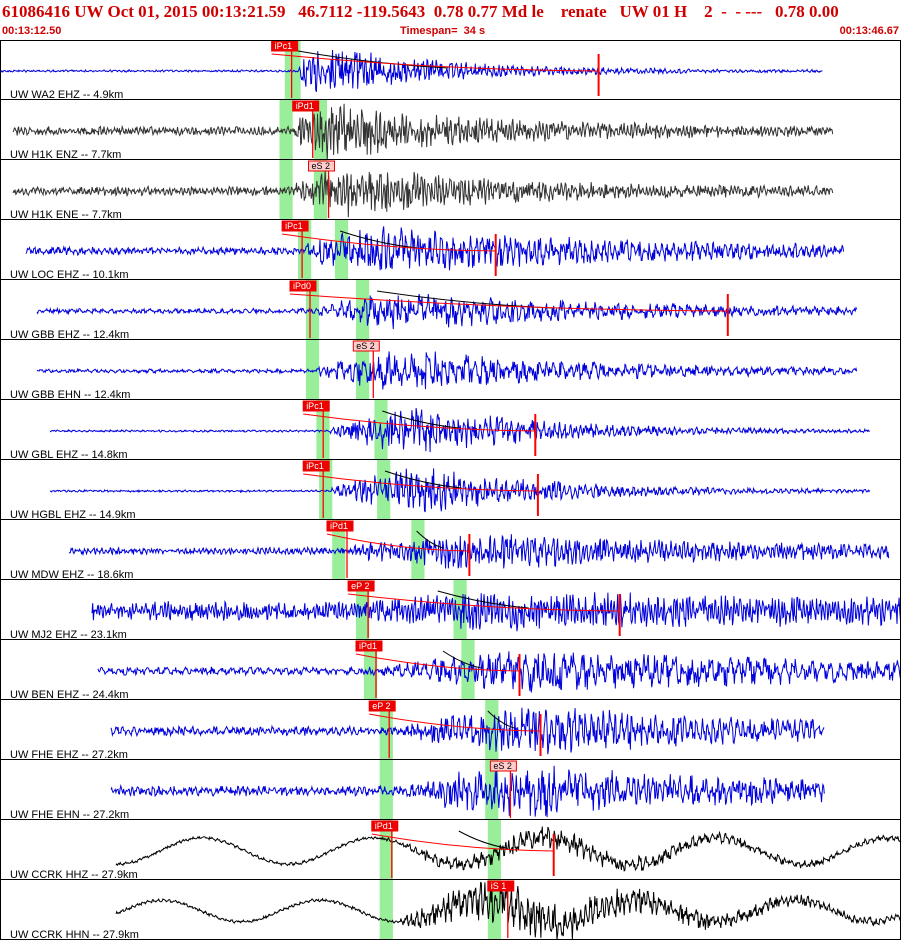  I want to click on channel-label: UW CCRK HHZ -- 27.9km, so click(74, 875).